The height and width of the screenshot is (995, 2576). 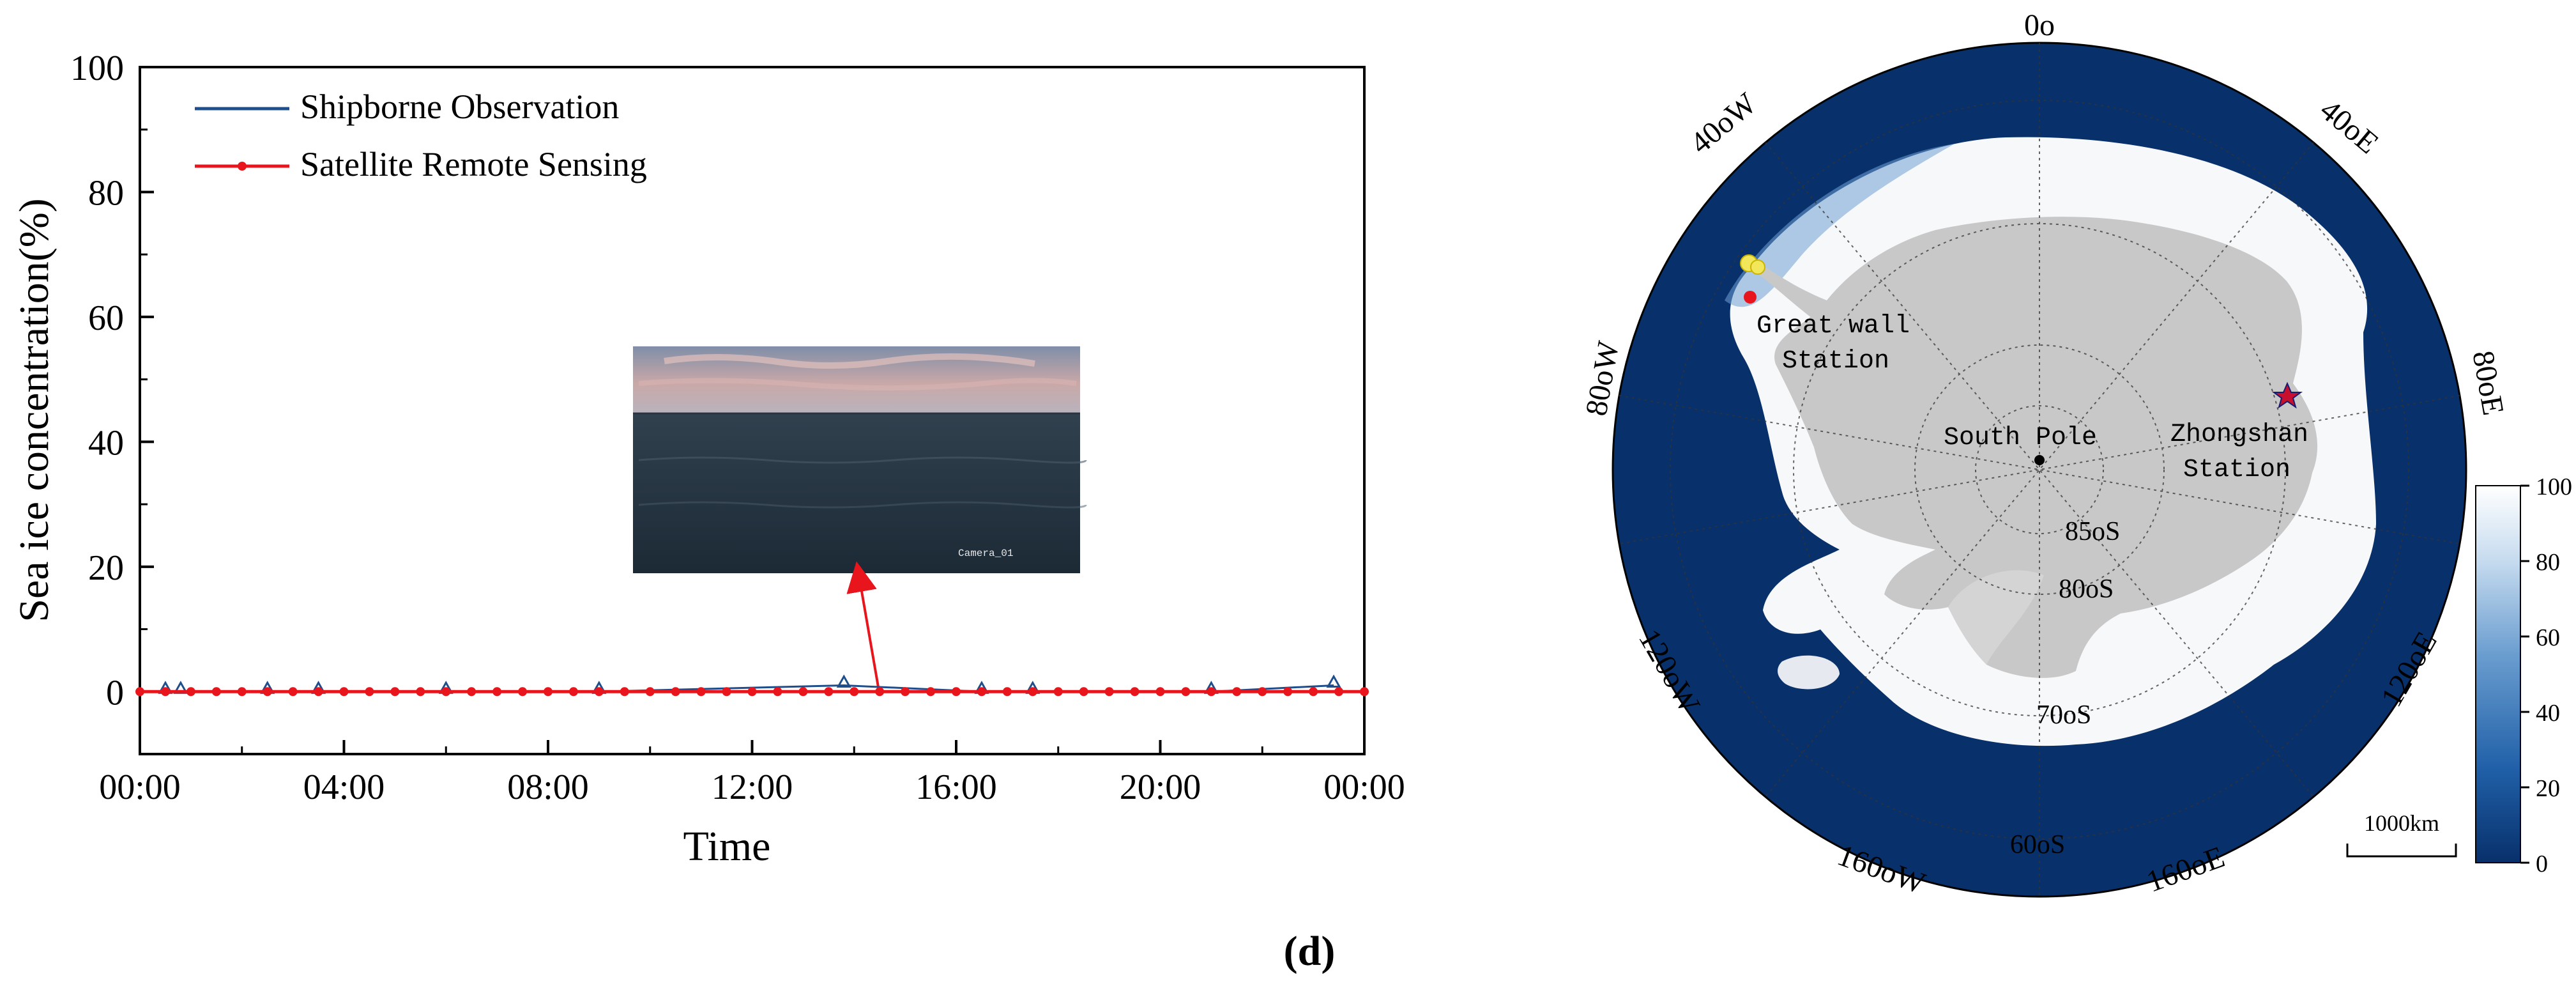 I want to click on zhongshan-label-line2: Station, so click(x=2236, y=470).